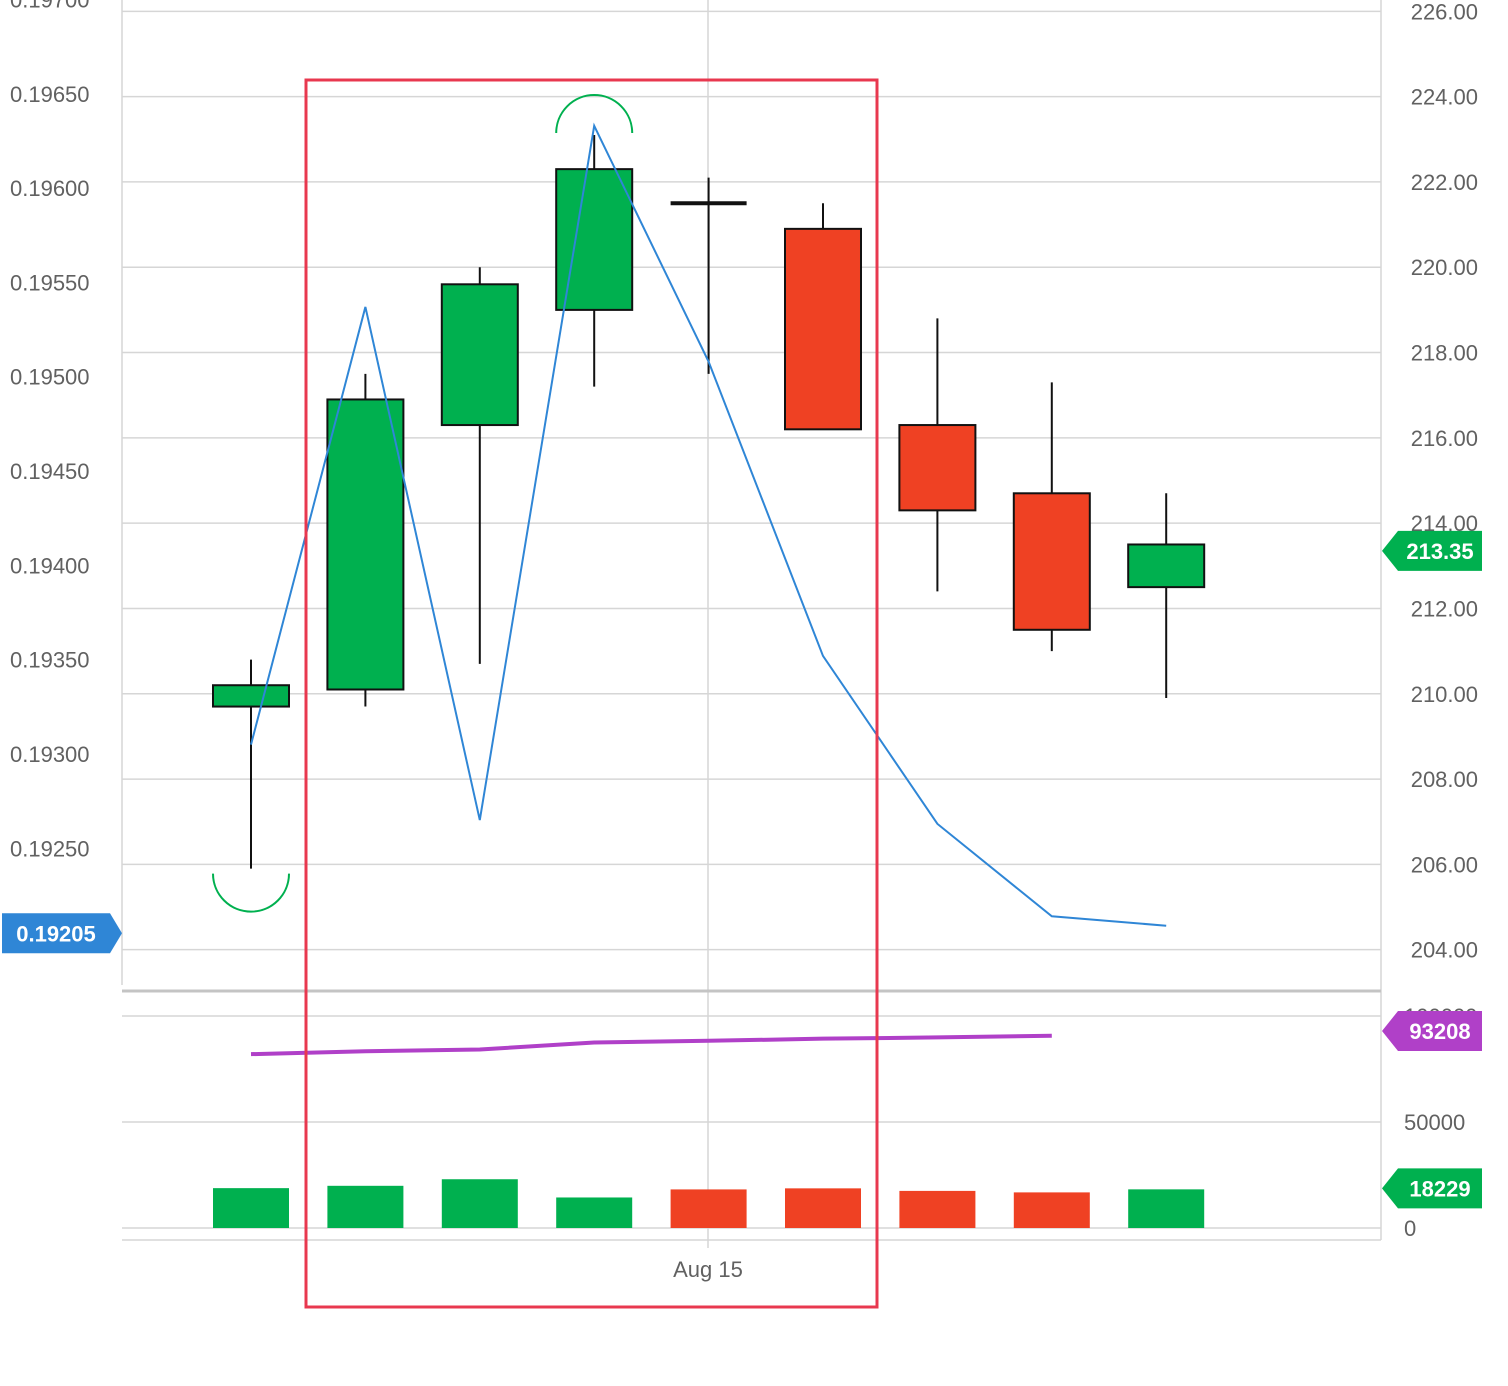  What do you see at coordinates (1444, 438) in the screenshot?
I see `right-axis-tick: 216.00` at bounding box center [1444, 438].